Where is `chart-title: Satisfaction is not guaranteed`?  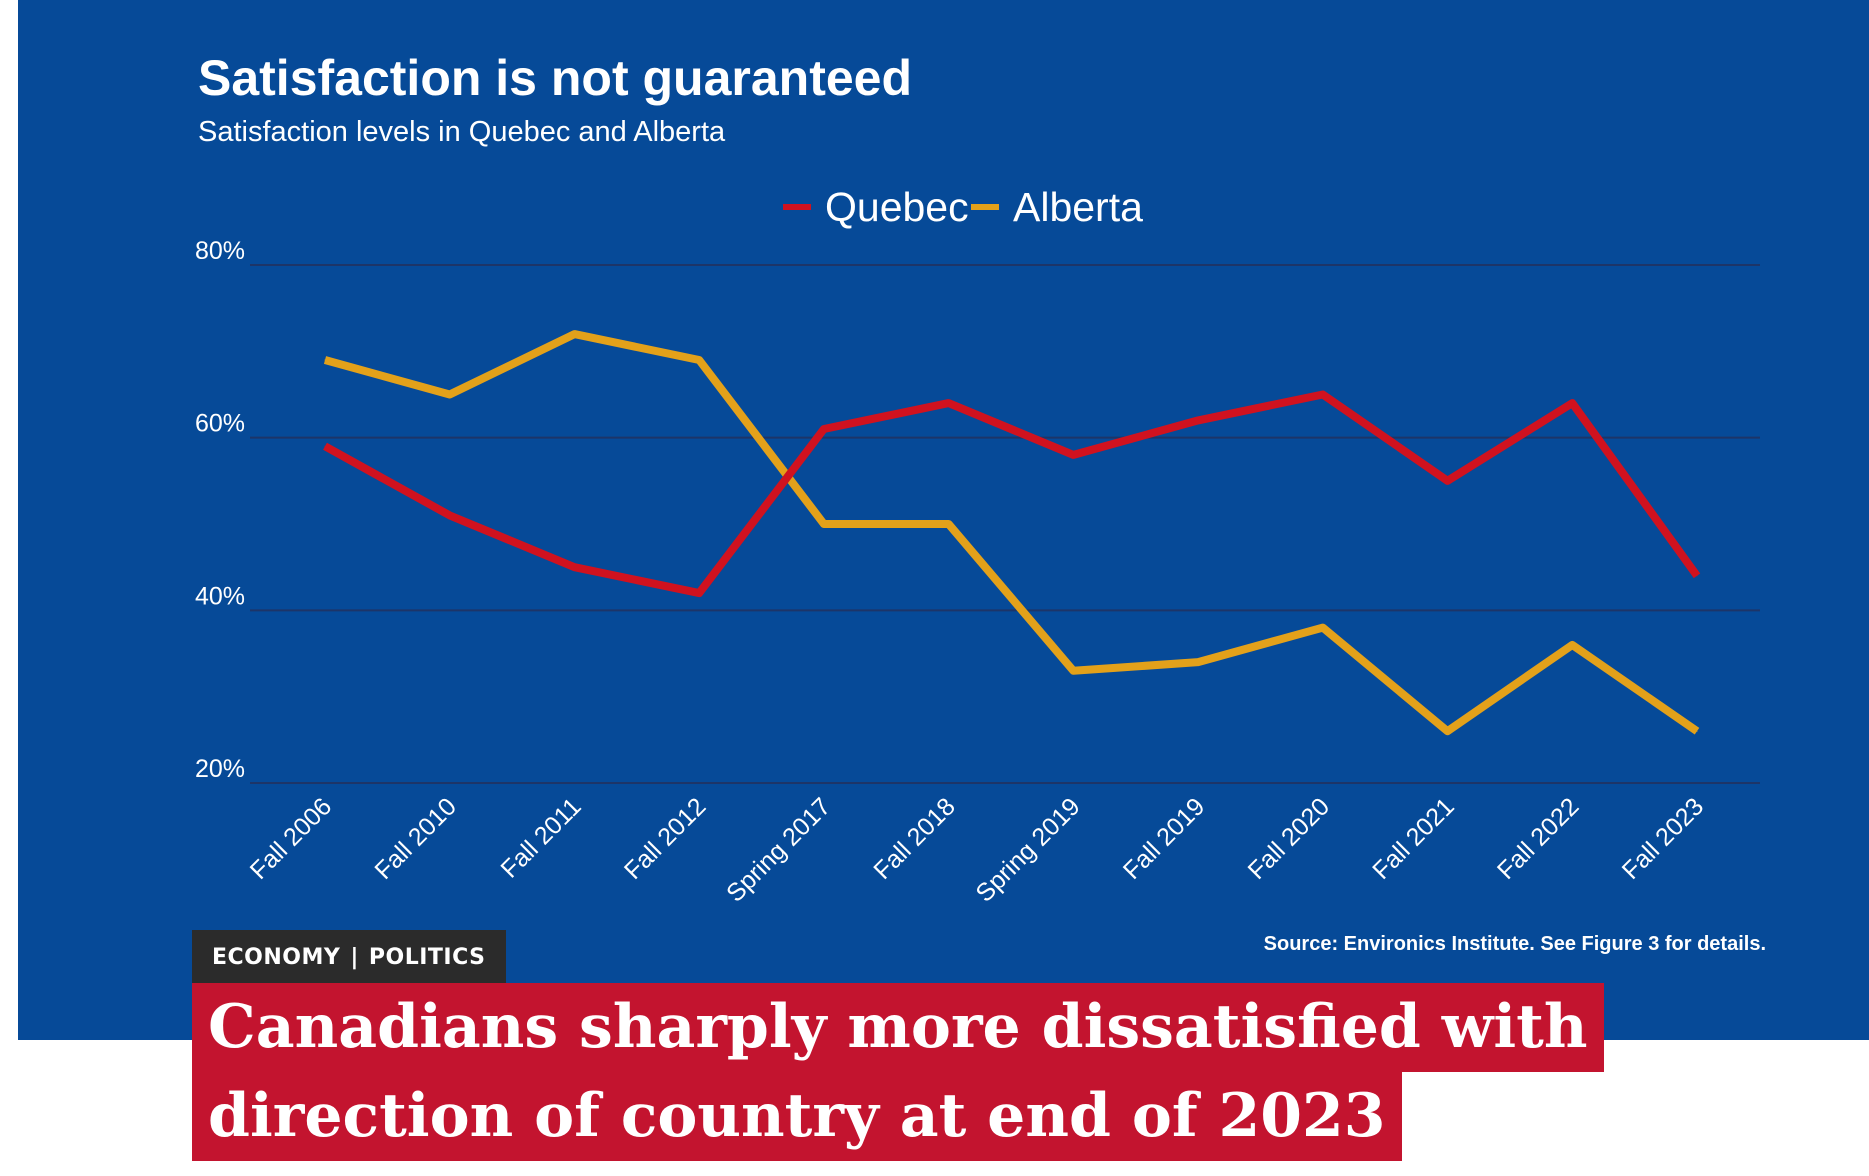
chart-title: Satisfaction is not guaranteed is located at coordinates (555, 78).